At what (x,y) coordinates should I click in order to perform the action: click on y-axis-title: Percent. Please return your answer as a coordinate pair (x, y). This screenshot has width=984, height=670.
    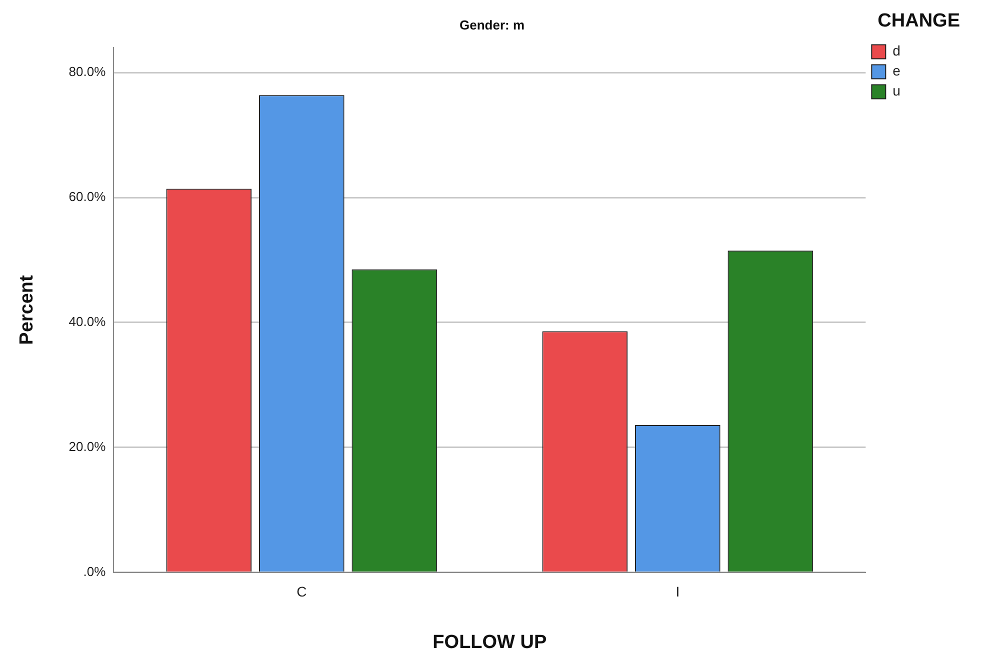
    Looking at the image, I should click on (27, 309).